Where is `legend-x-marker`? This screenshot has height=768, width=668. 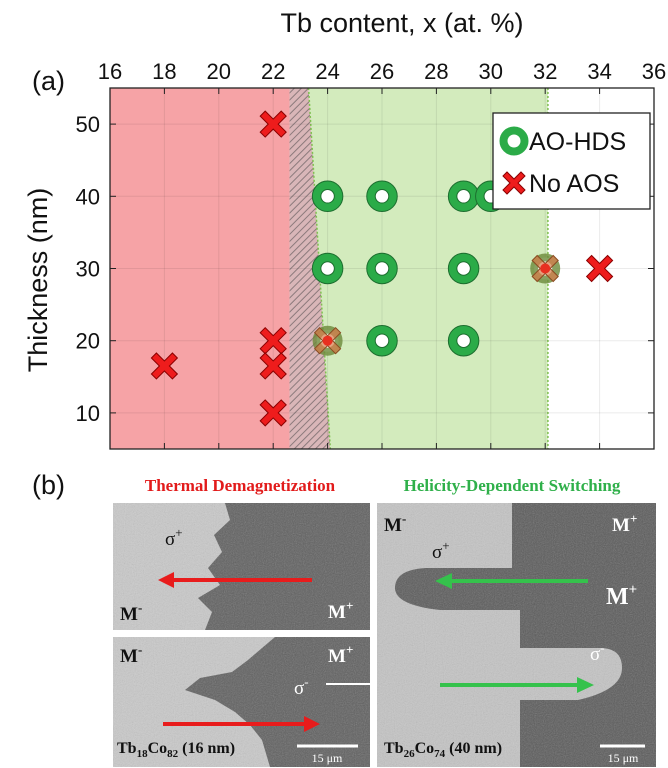 legend-x-marker is located at coordinates (514, 183).